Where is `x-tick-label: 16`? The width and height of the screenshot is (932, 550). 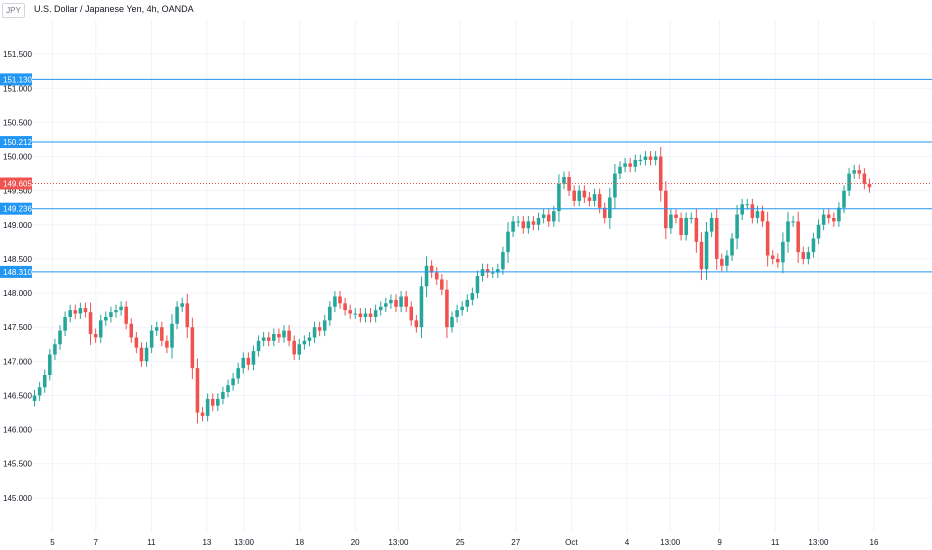
x-tick-label: 16 is located at coordinates (874, 542).